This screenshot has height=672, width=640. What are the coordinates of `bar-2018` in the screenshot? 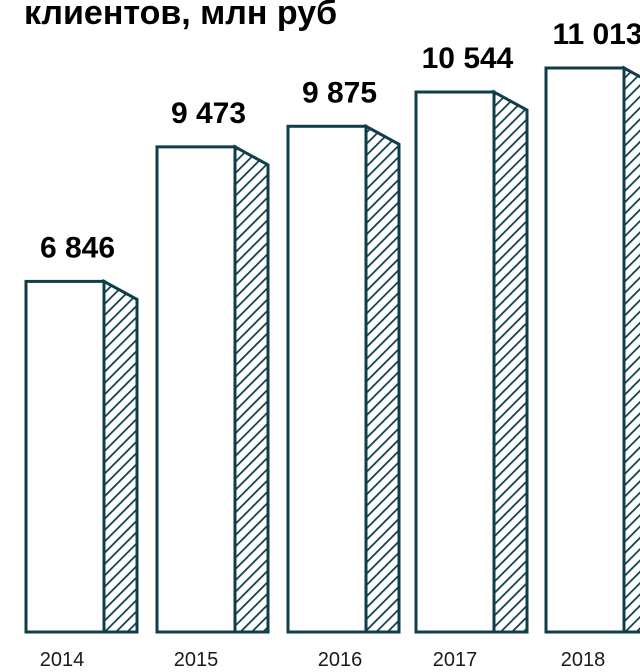 It's located at (585, 350).